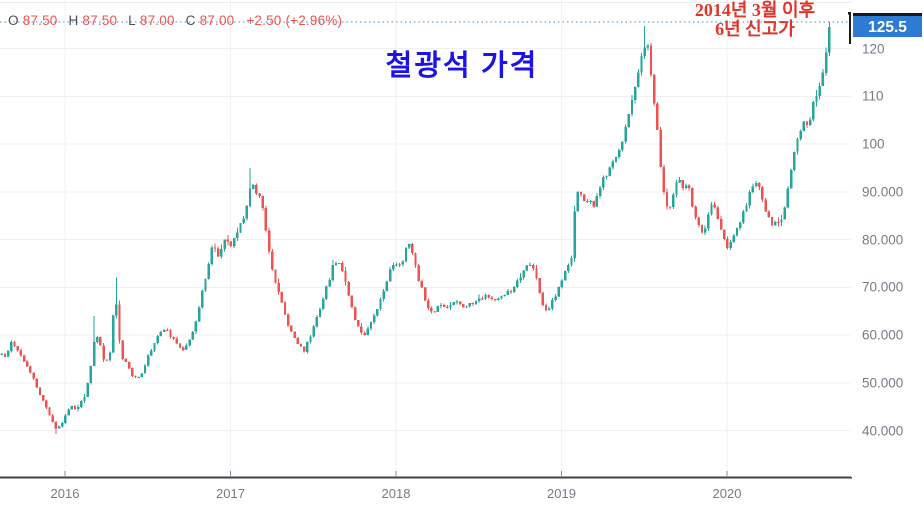 Image resolution: width=924 pixels, height=517 pixels. I want to click on year-tick-label: 2019, so click(561, 493).